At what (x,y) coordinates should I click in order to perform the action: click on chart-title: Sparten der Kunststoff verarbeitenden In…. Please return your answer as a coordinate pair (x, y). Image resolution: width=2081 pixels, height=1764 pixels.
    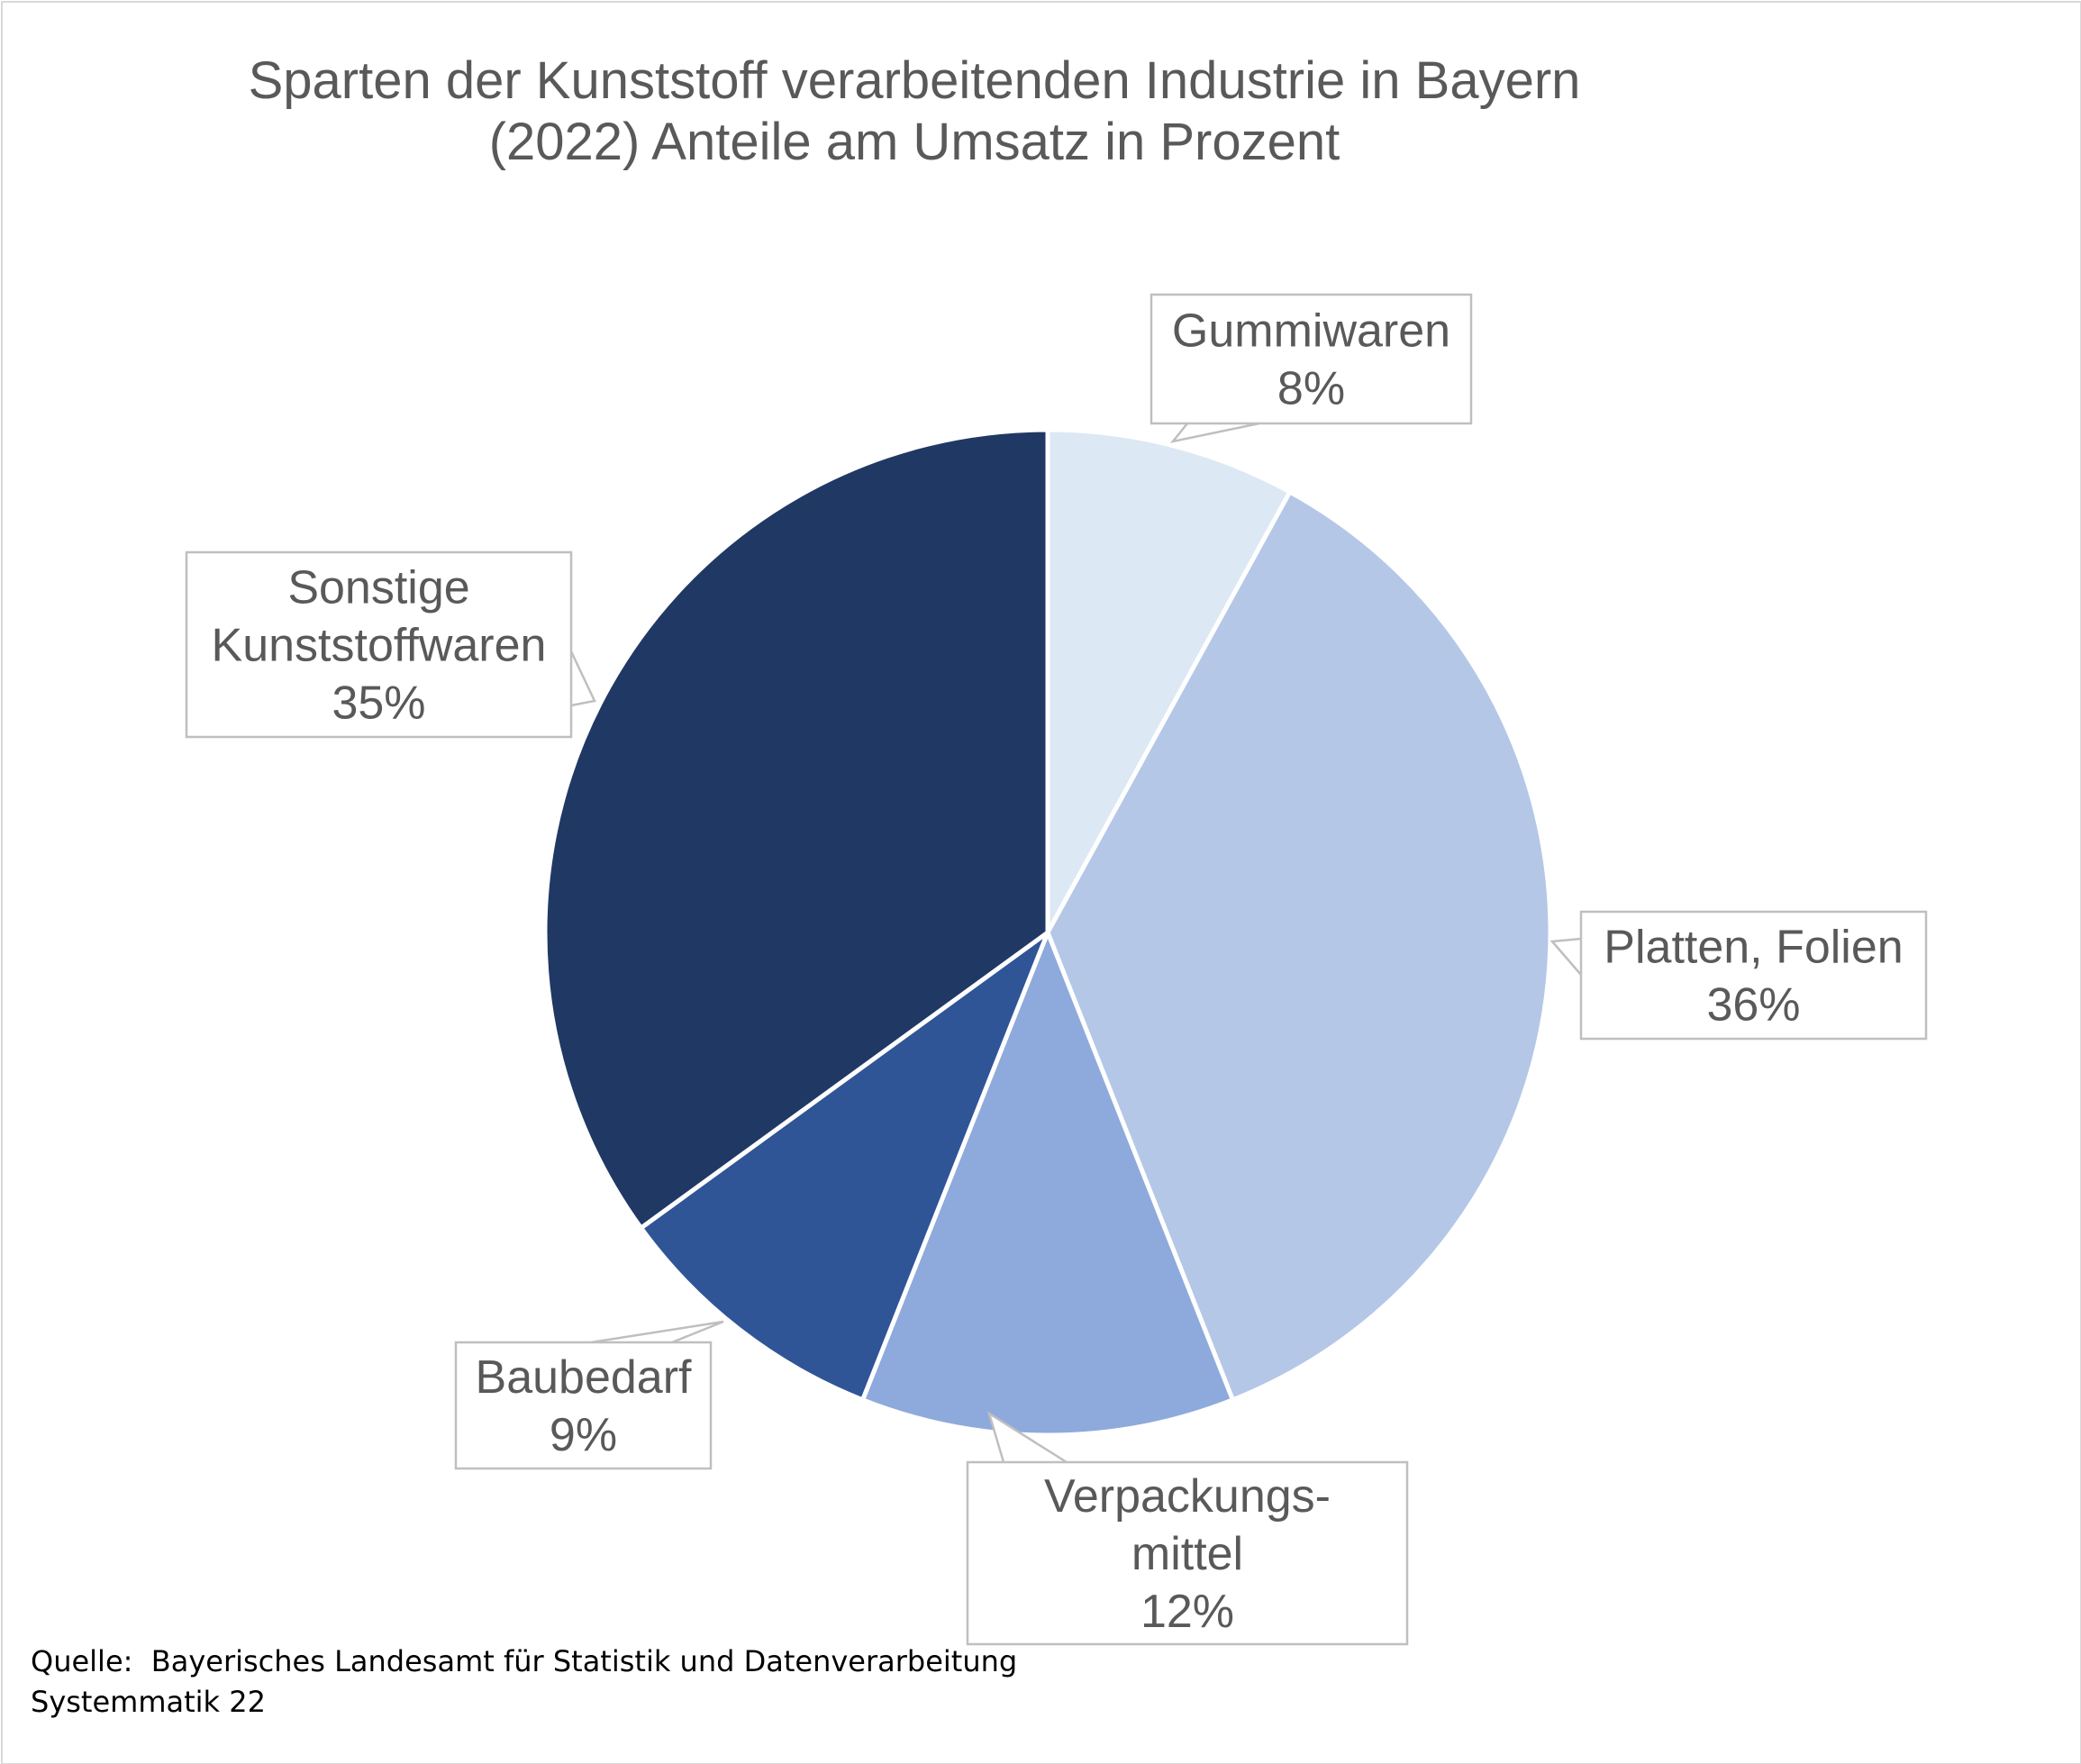
    Looking at the image, I should click on (914, 112).